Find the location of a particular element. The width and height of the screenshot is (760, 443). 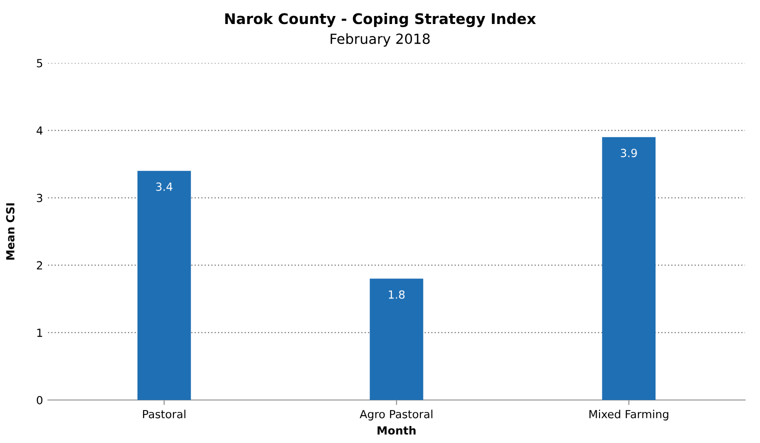

x-axis-title: Month is located at coordinates (397, 430).